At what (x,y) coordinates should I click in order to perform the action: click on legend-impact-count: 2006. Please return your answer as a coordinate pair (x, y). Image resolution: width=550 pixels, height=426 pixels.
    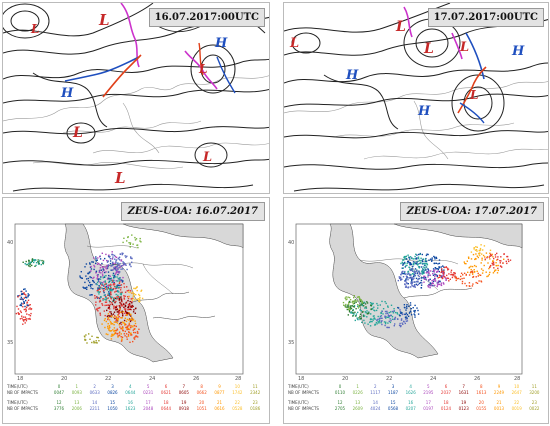
    Looking at the image, I should click on (76, 408).